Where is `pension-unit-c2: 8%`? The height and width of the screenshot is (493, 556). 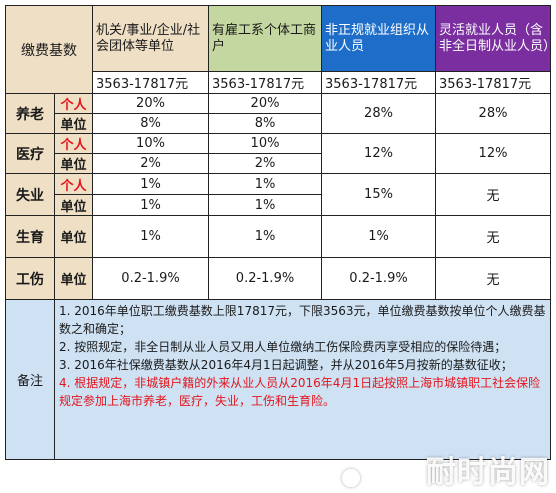 pension-unit-c2: 8% is located at coordinates (265, 123).